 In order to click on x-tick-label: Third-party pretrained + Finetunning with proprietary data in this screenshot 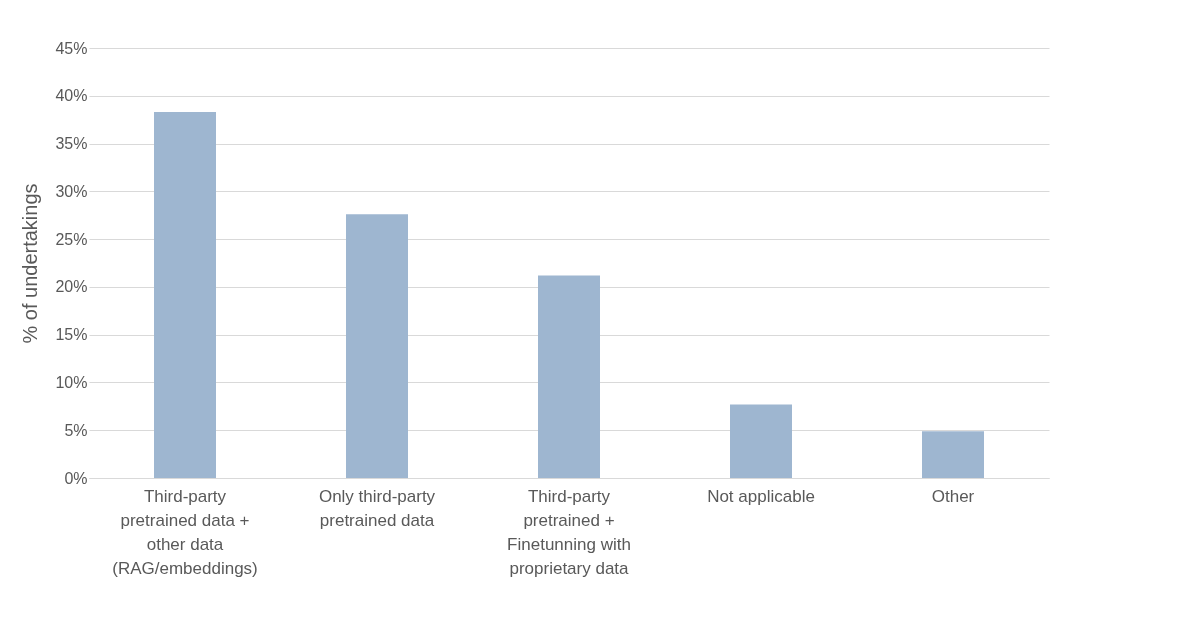, I will do `click(569, 532)`.